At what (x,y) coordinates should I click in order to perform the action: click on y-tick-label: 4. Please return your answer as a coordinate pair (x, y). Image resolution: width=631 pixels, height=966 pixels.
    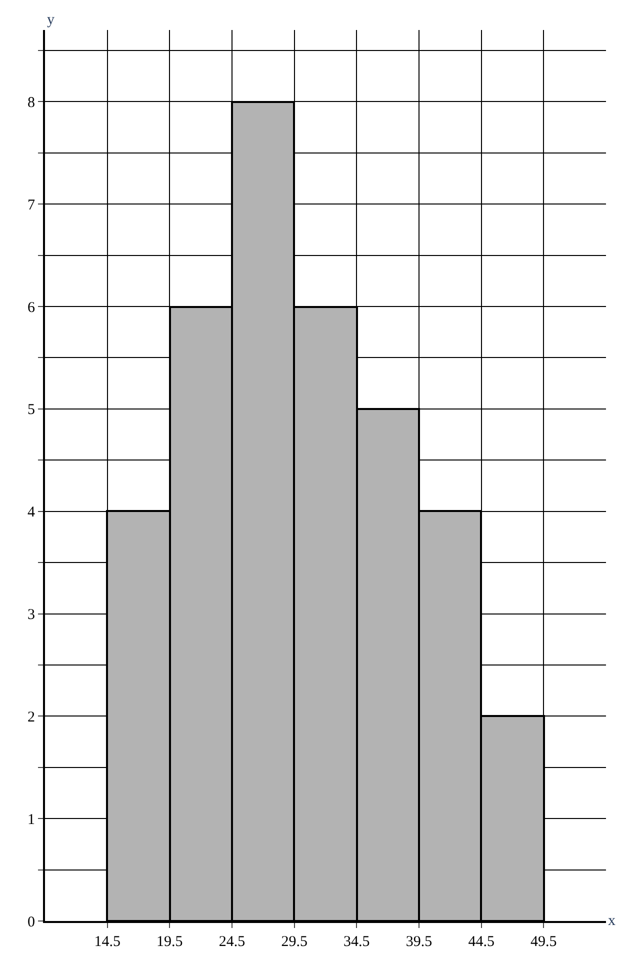
    Looking at the image, I should click on (32, 512).